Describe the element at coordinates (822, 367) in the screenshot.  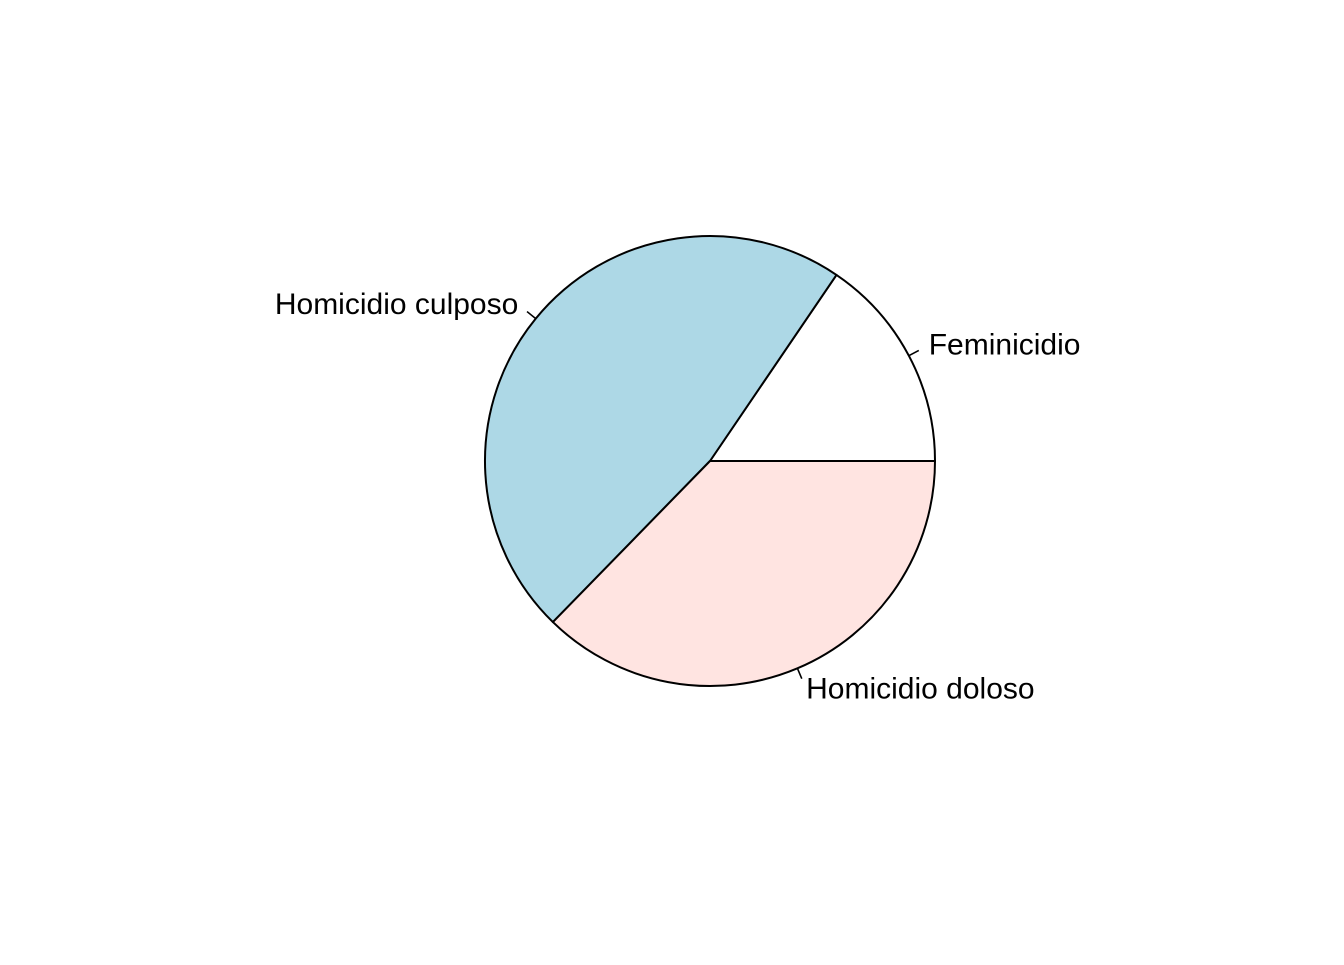
I see `pie-slice-feminicidio` at that location.